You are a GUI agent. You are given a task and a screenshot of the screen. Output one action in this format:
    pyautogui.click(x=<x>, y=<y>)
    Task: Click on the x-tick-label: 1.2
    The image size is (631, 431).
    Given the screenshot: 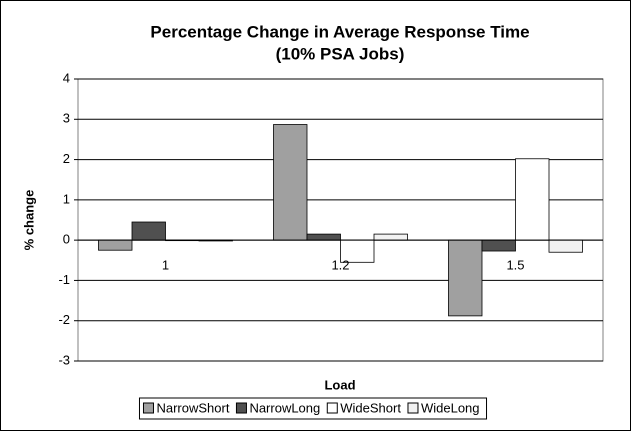 What is the action you would take?
    pyautogui.click(x=340, y=265)
    